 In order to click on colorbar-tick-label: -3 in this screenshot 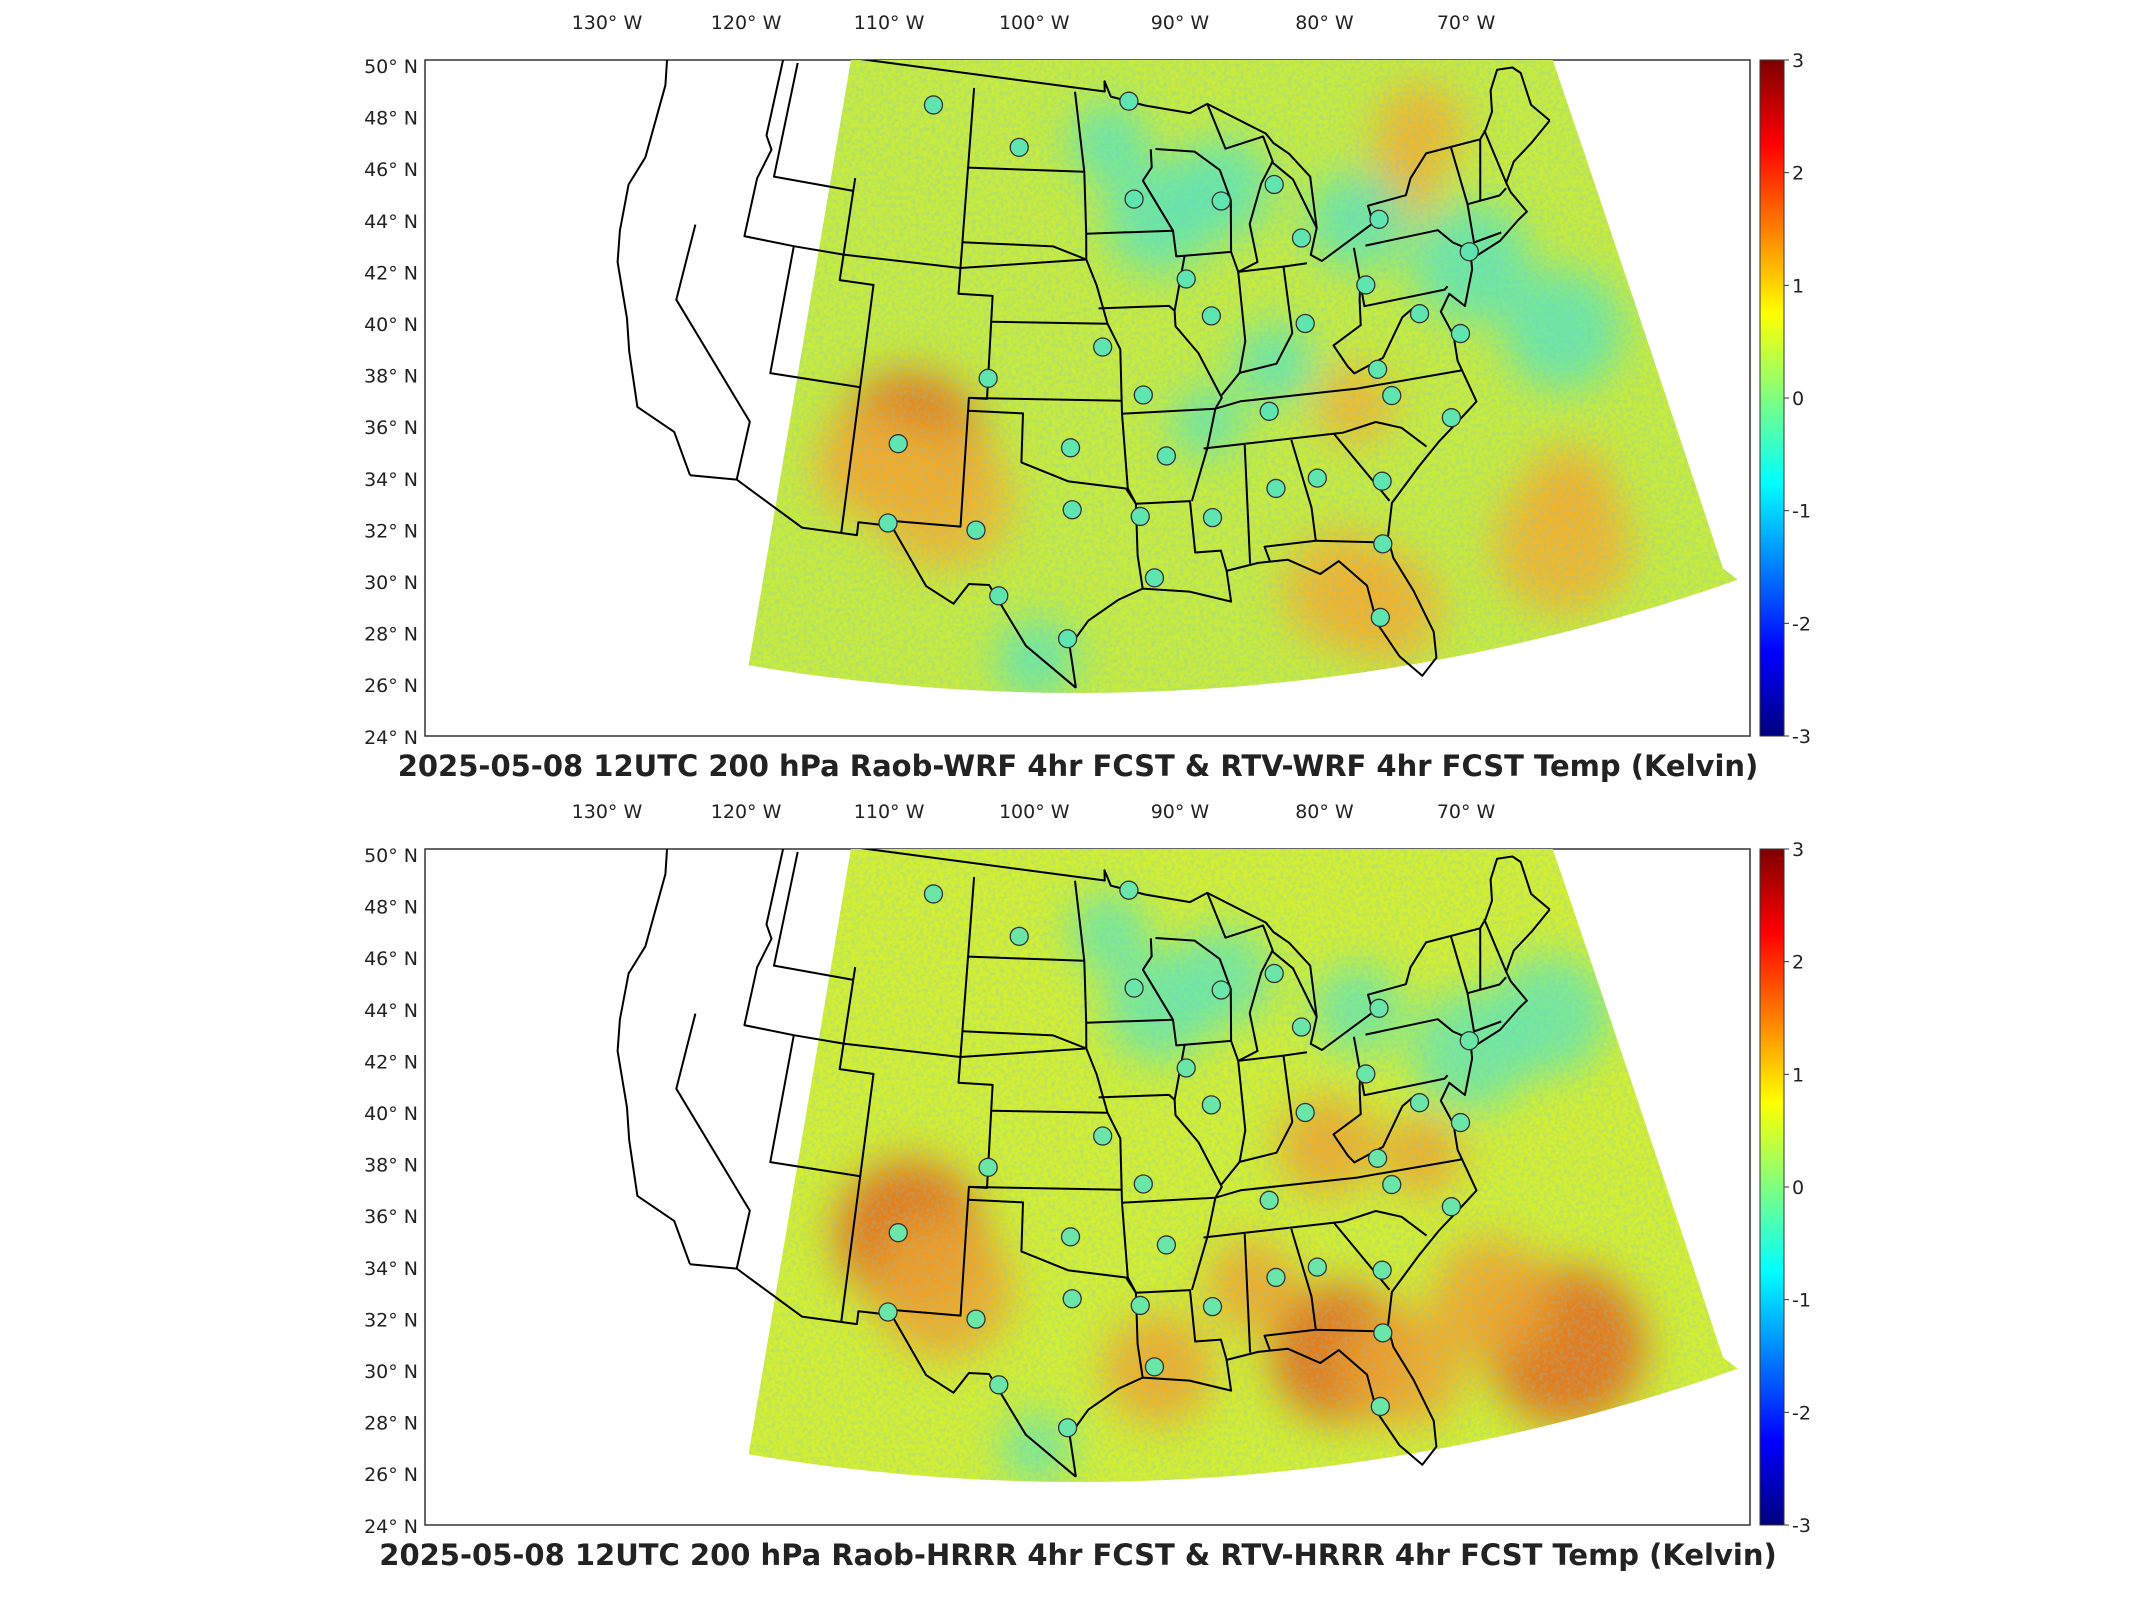, I will do `click(1801, 737)`.